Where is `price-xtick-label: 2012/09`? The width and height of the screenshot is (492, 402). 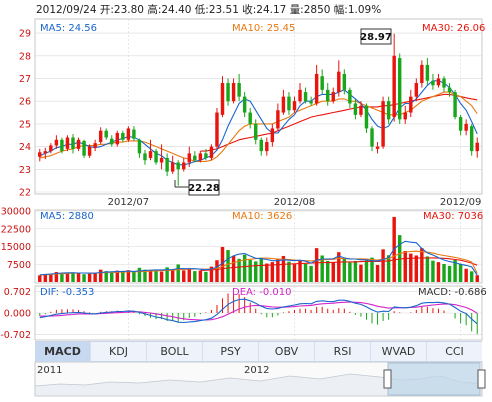 price-xtick-label: 2012/09 is located at coordinates (461, 202).